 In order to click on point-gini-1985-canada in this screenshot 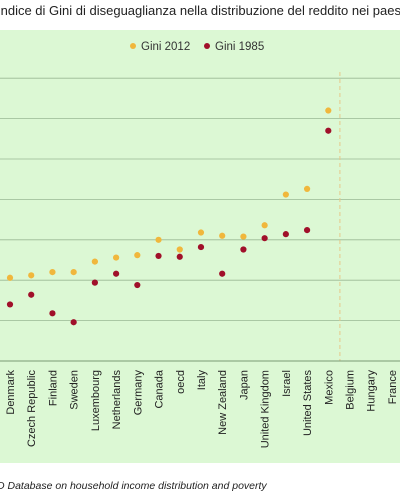, I will do `click(158, 256)`.